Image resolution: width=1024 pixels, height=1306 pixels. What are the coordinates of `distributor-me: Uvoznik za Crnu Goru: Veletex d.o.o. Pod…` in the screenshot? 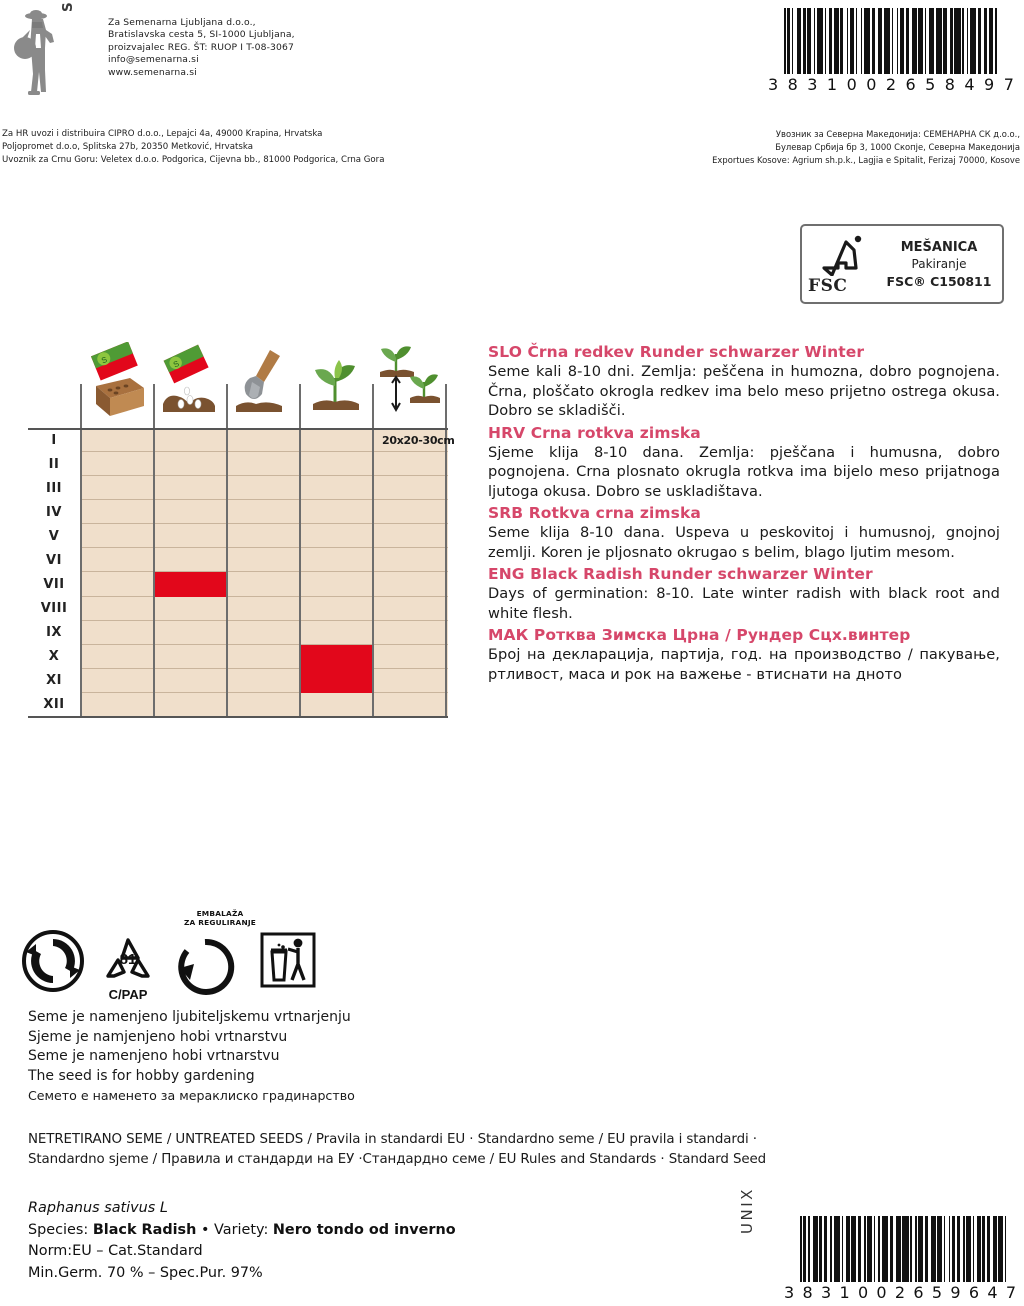 It's located at (193, 160).